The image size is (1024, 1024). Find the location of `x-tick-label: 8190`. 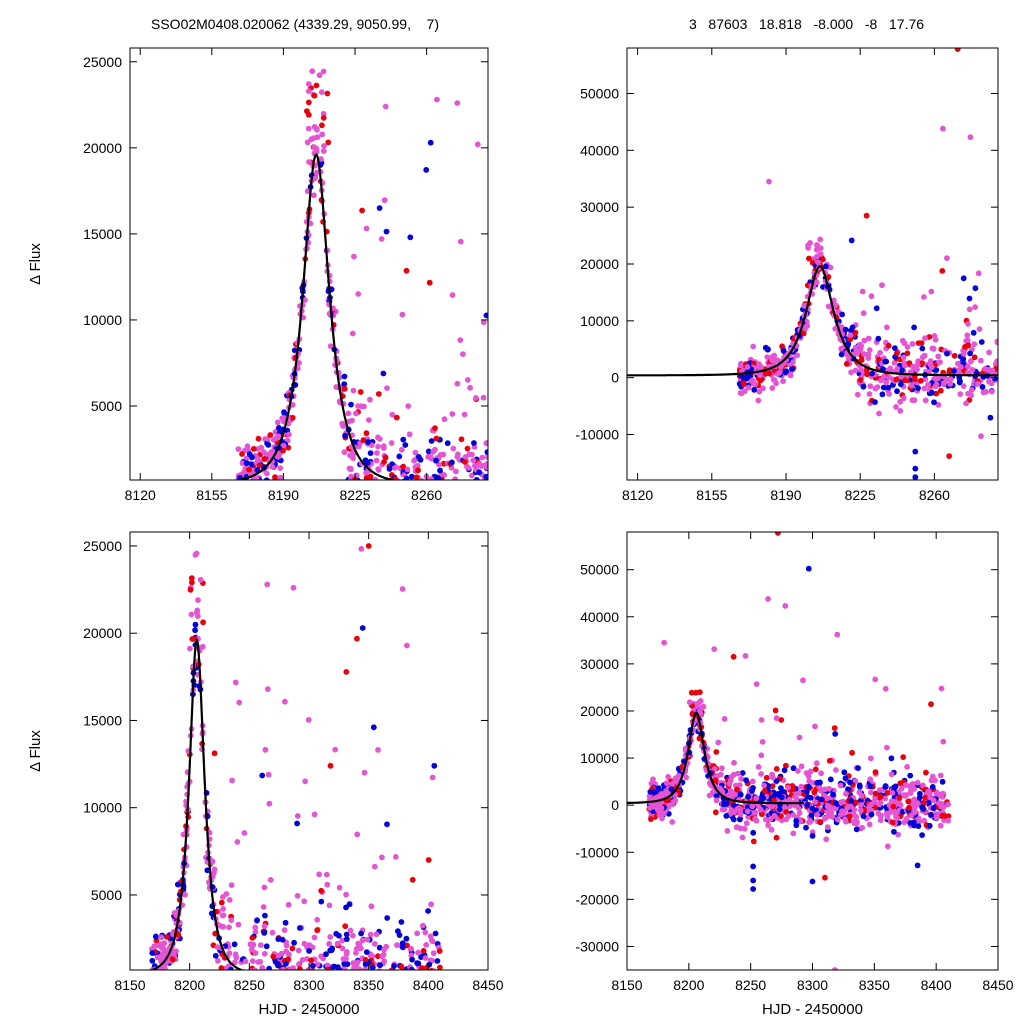

x-tick-label: 8190 is located at coordinates (283, 495).